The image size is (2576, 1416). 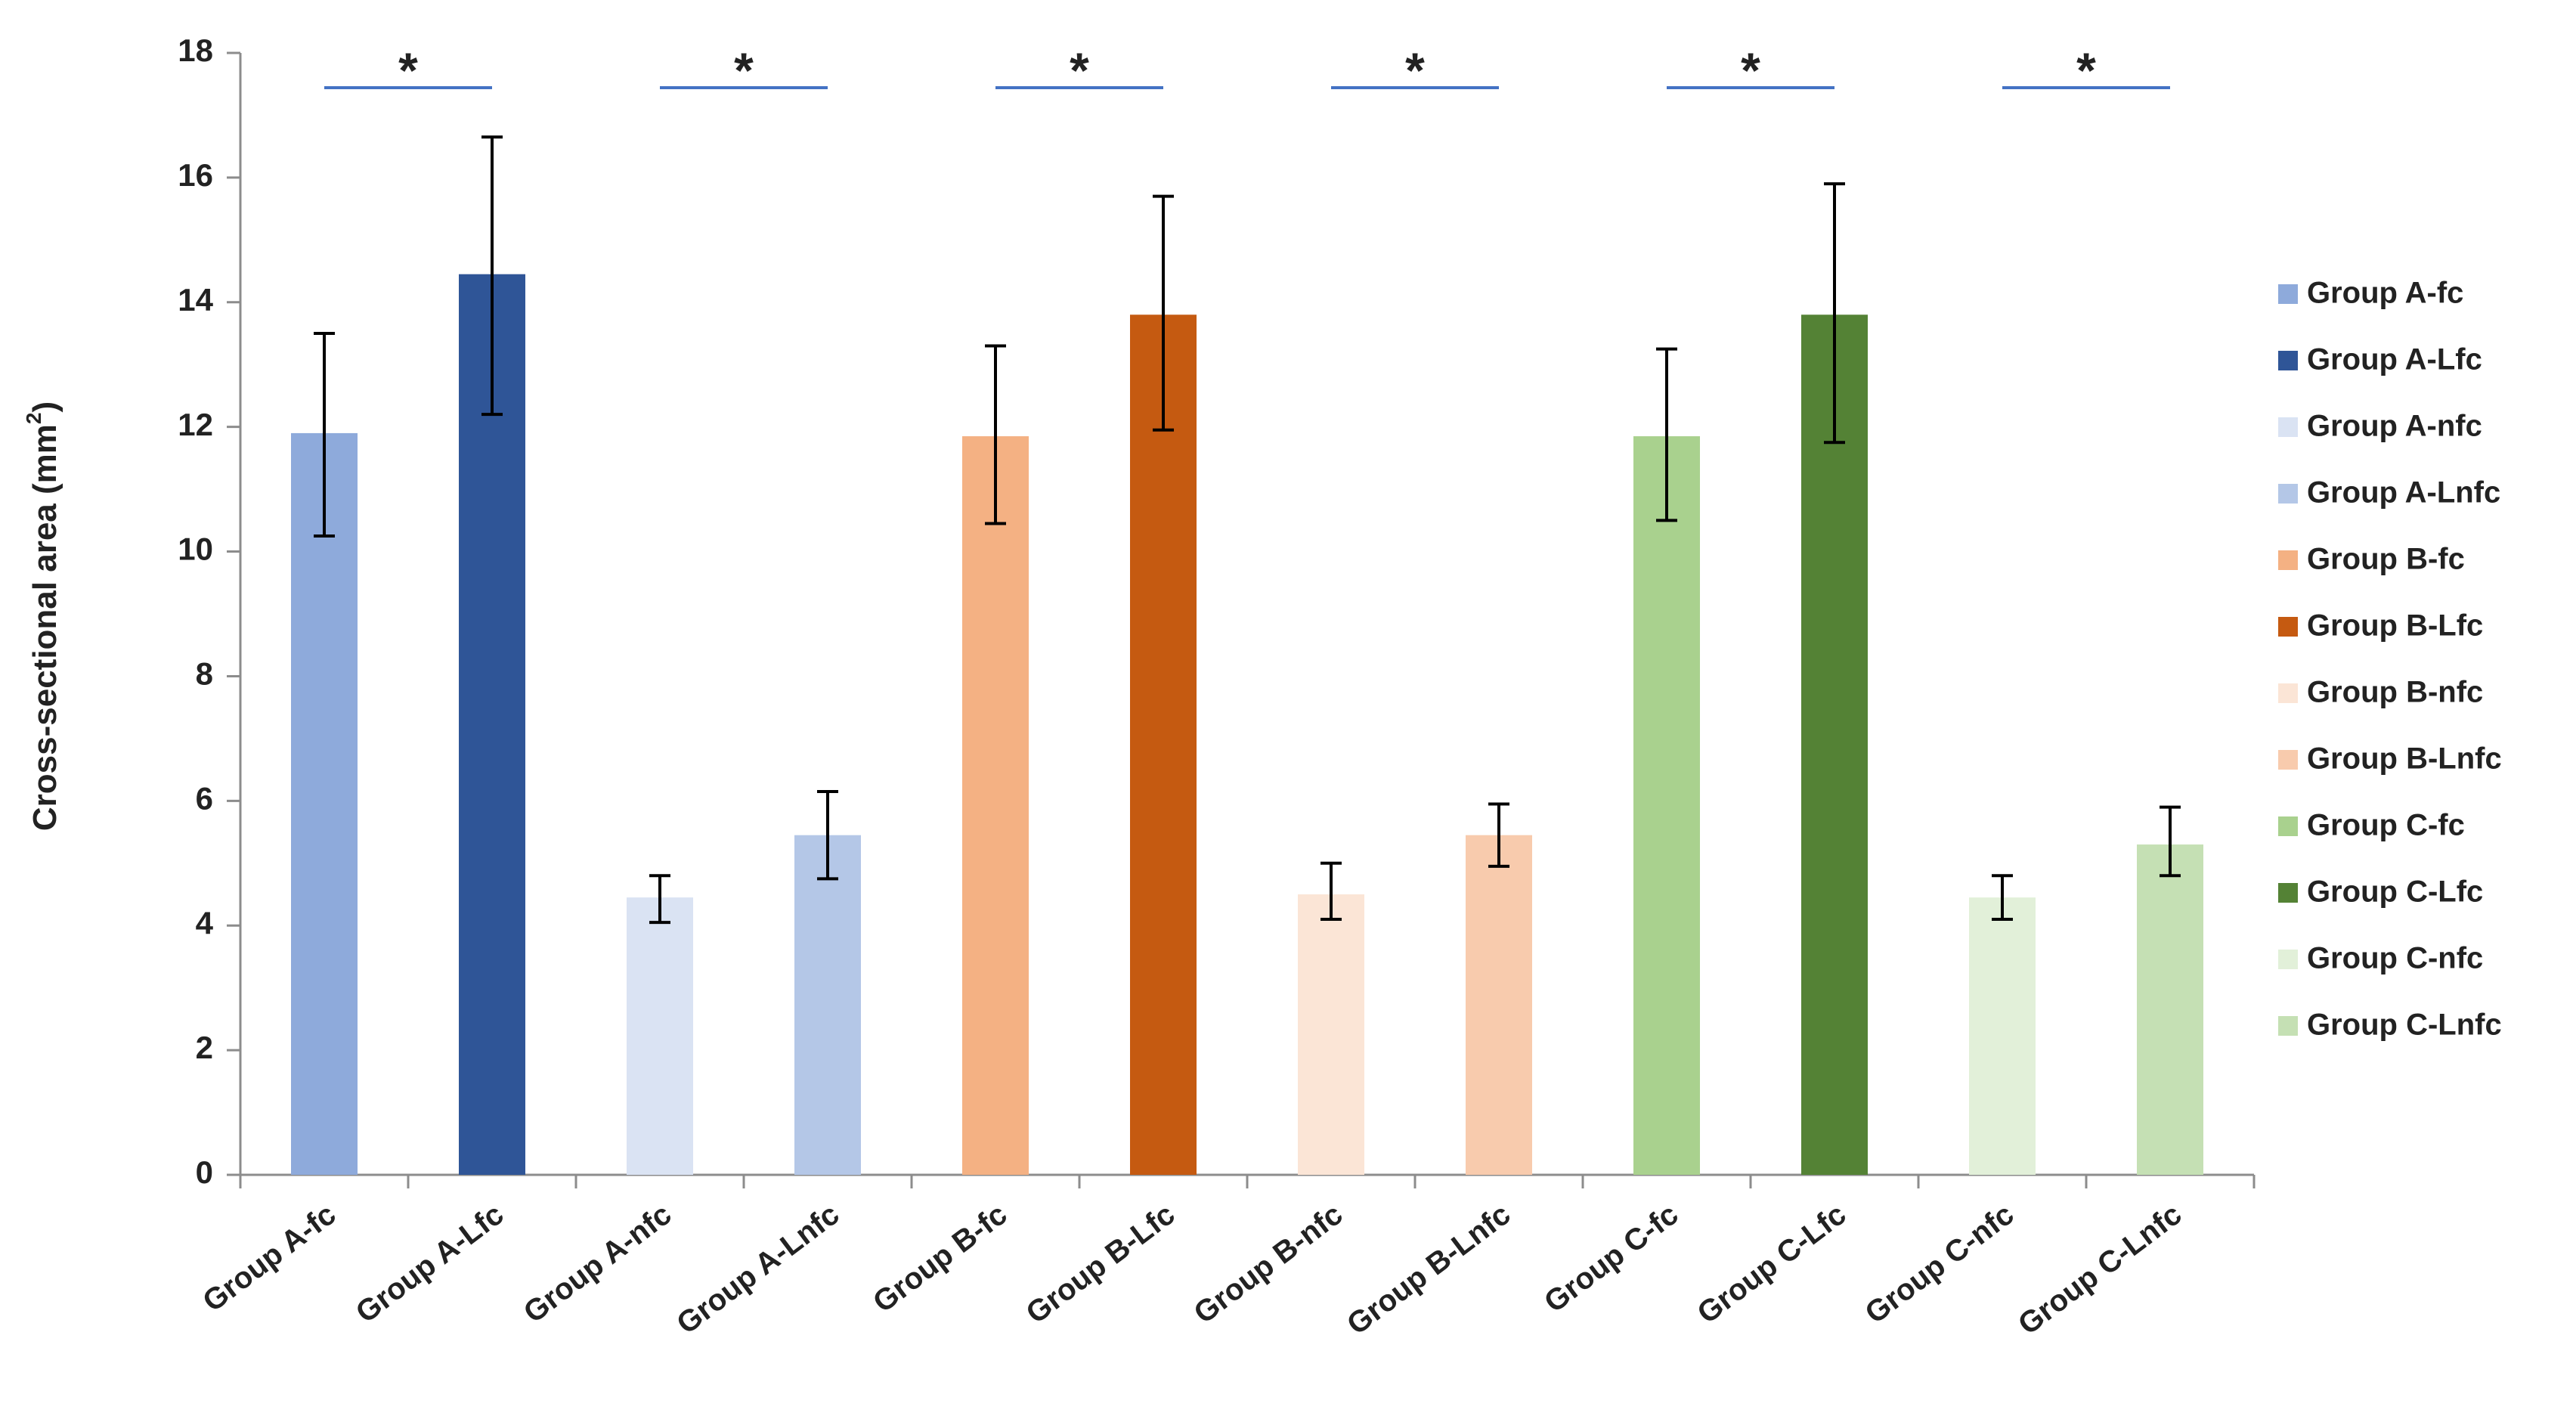 What do you see at coordinates (2395, 693) in the screenshot?
I see `legend-label-6: Group B-nfc` at bounding box center [2395, 693].